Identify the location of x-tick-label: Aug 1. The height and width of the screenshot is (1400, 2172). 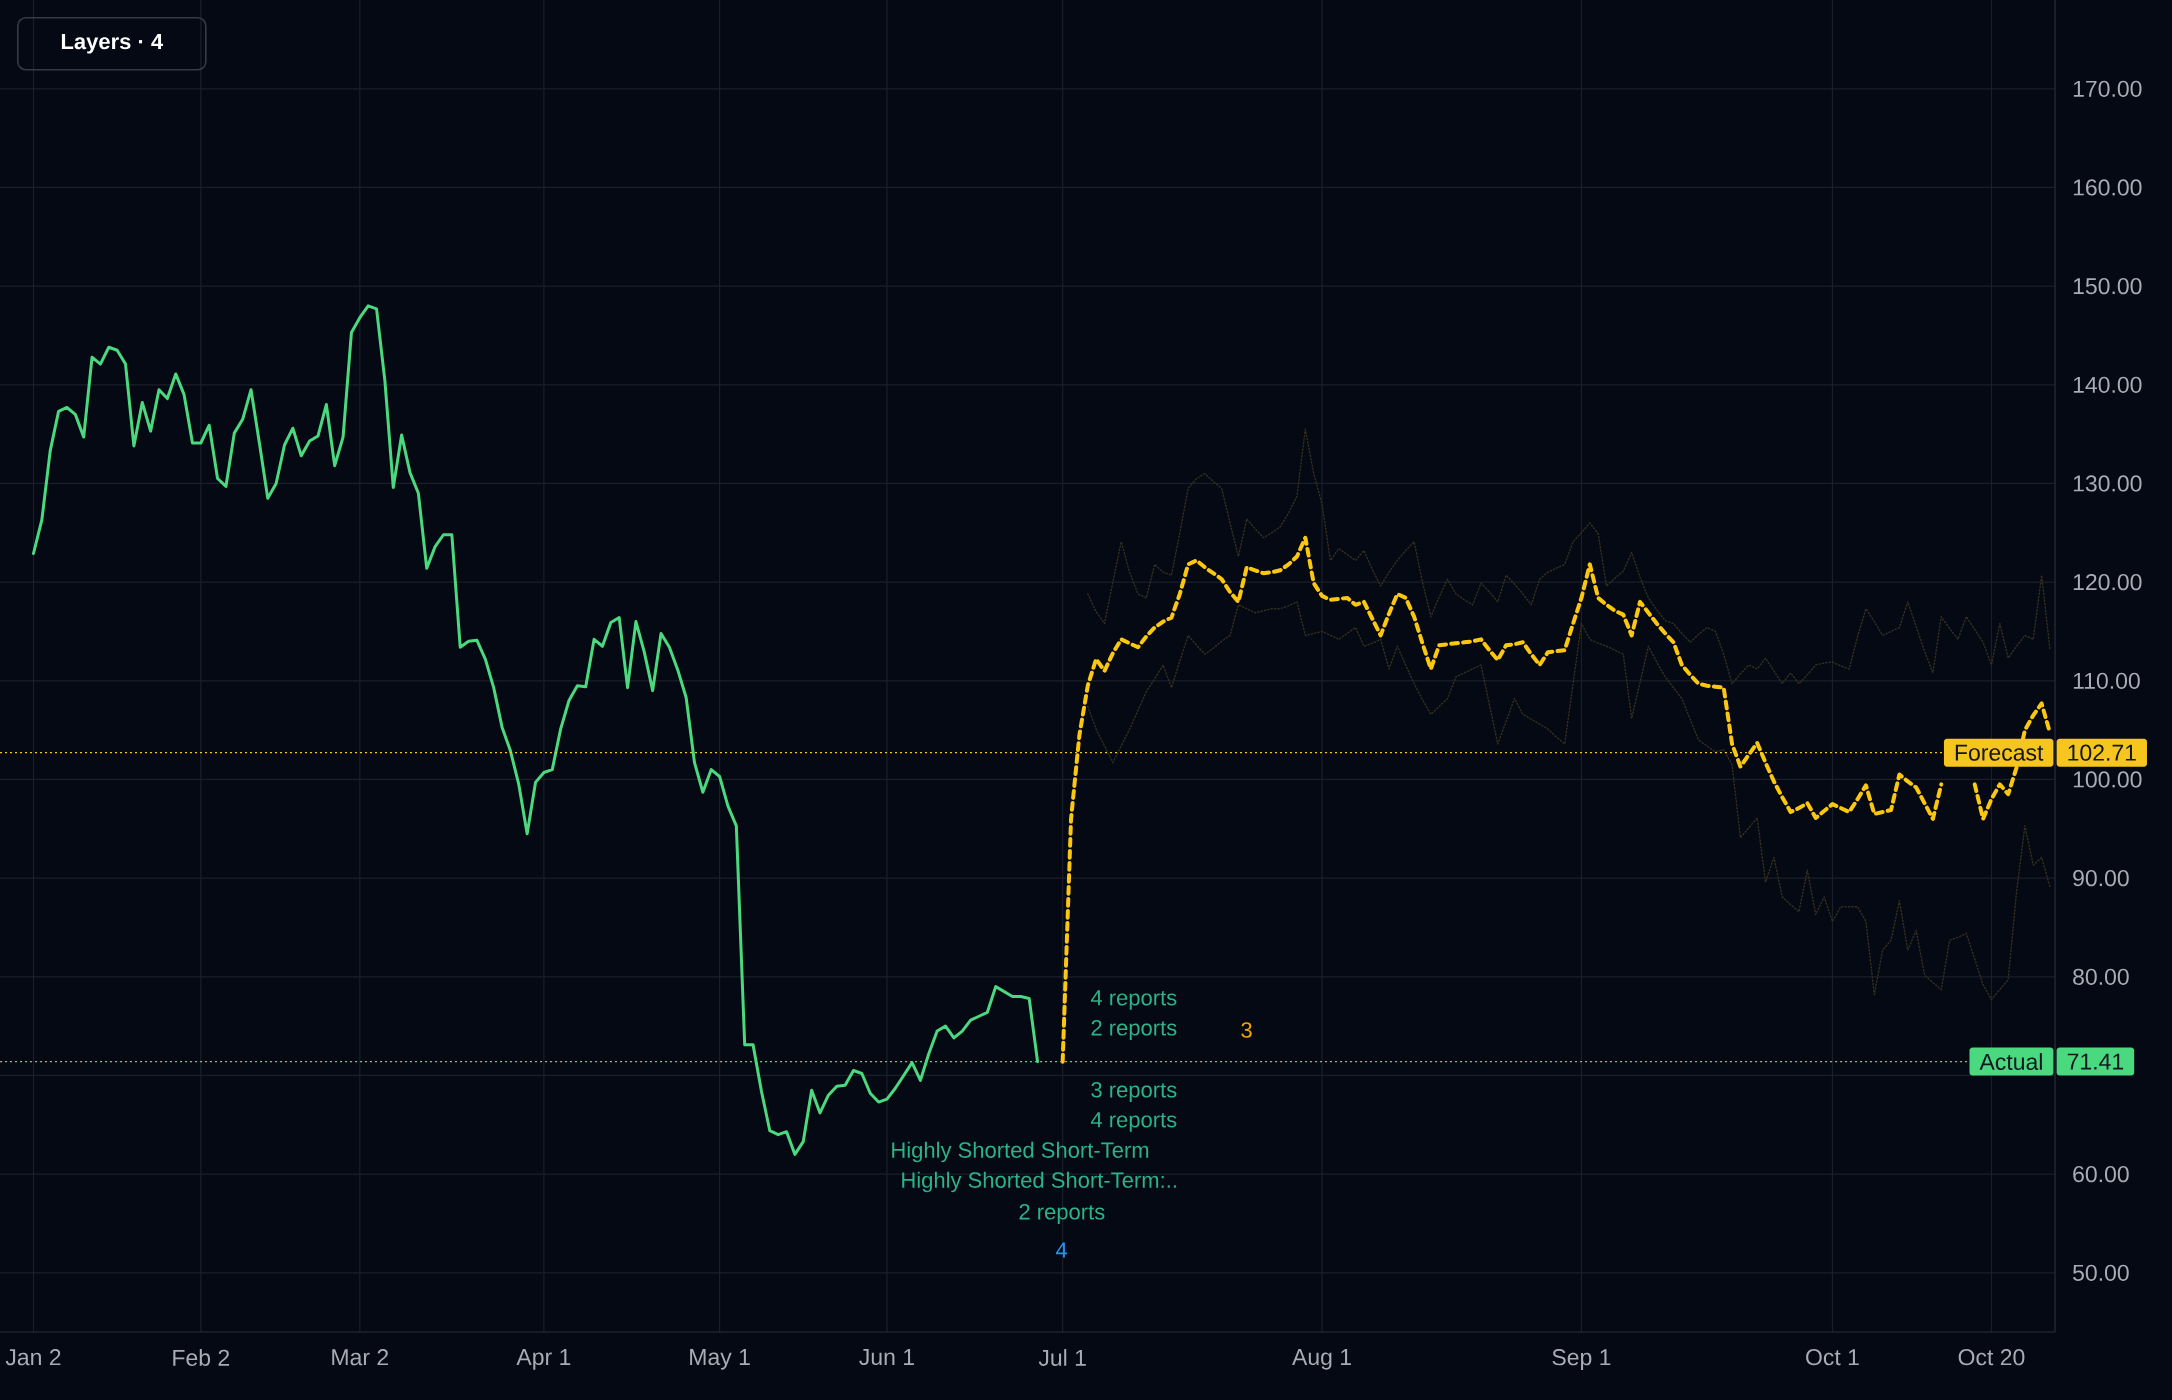
(1321, 1359).